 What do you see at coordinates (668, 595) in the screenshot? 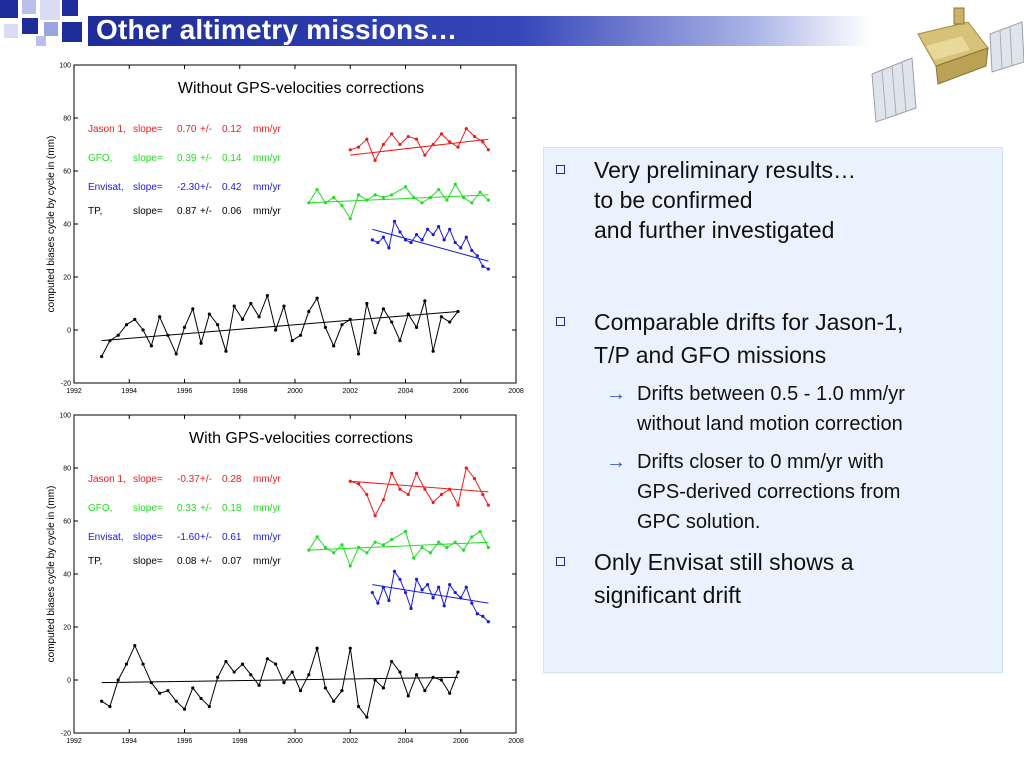
I see `bullet-3-line-2: significant drift` at bounding box center [668, 595].